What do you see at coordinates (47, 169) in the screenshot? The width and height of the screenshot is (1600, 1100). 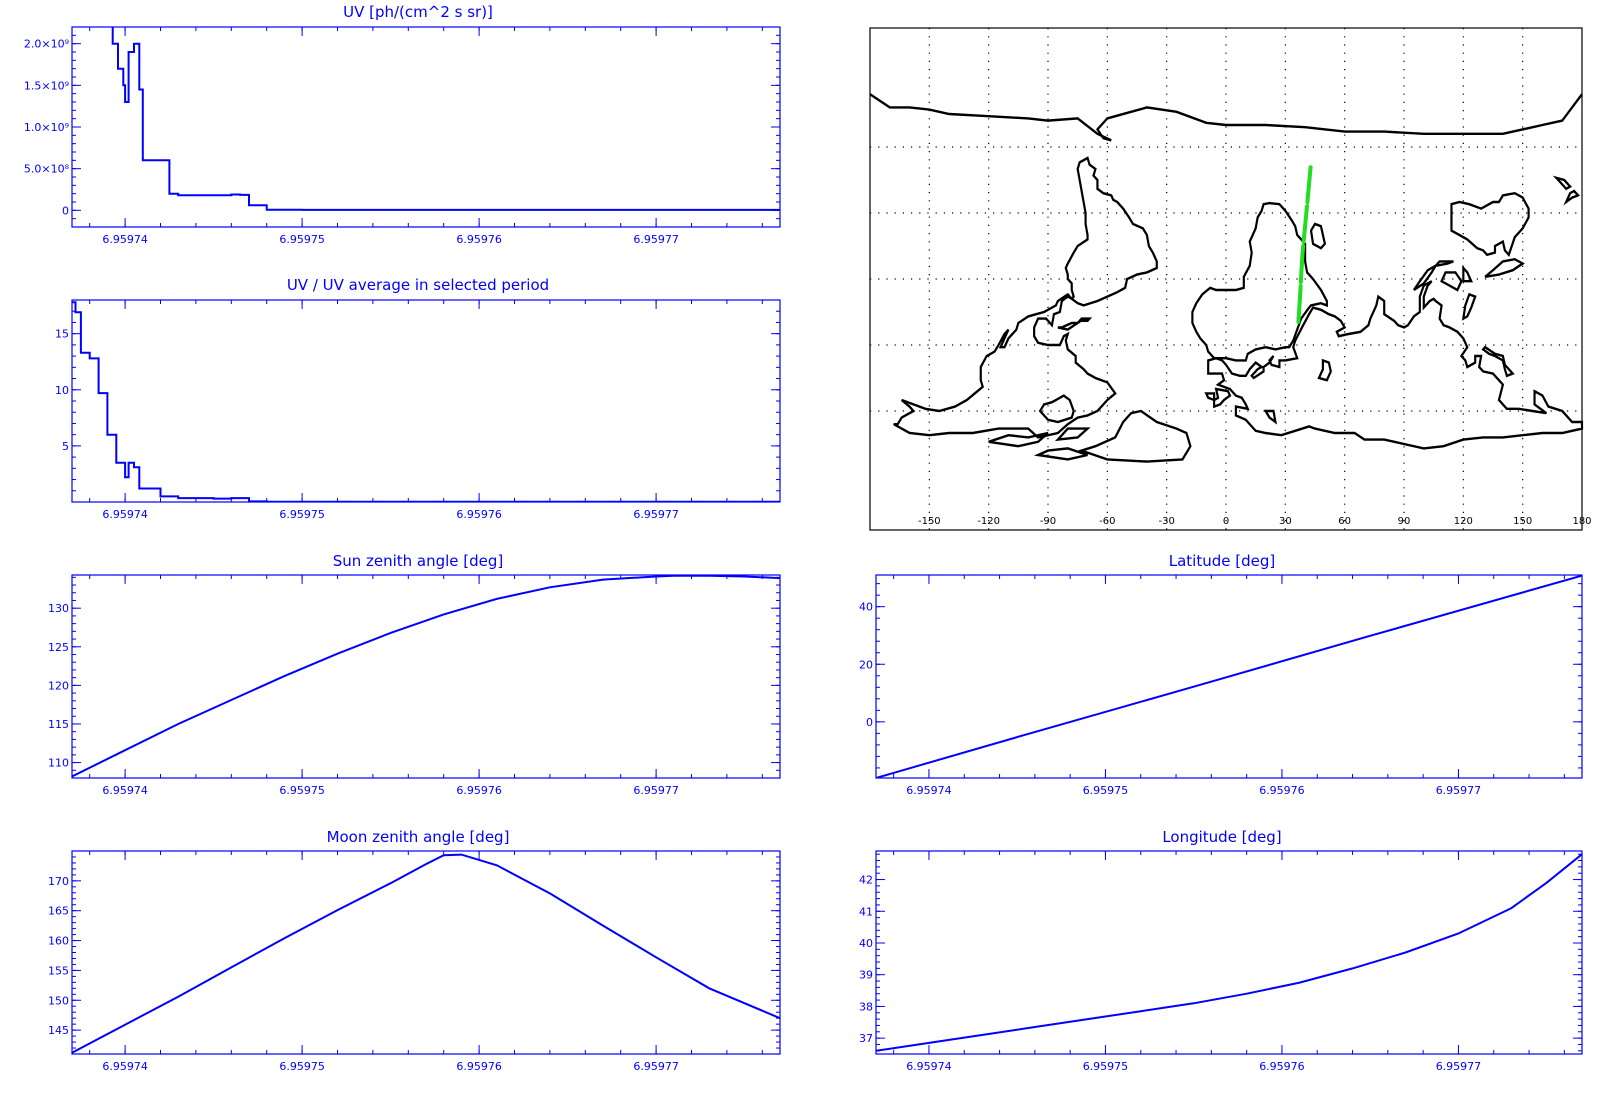 I see `y-tick-label: 5.0×10⁸` at bounding box center [47, 169].